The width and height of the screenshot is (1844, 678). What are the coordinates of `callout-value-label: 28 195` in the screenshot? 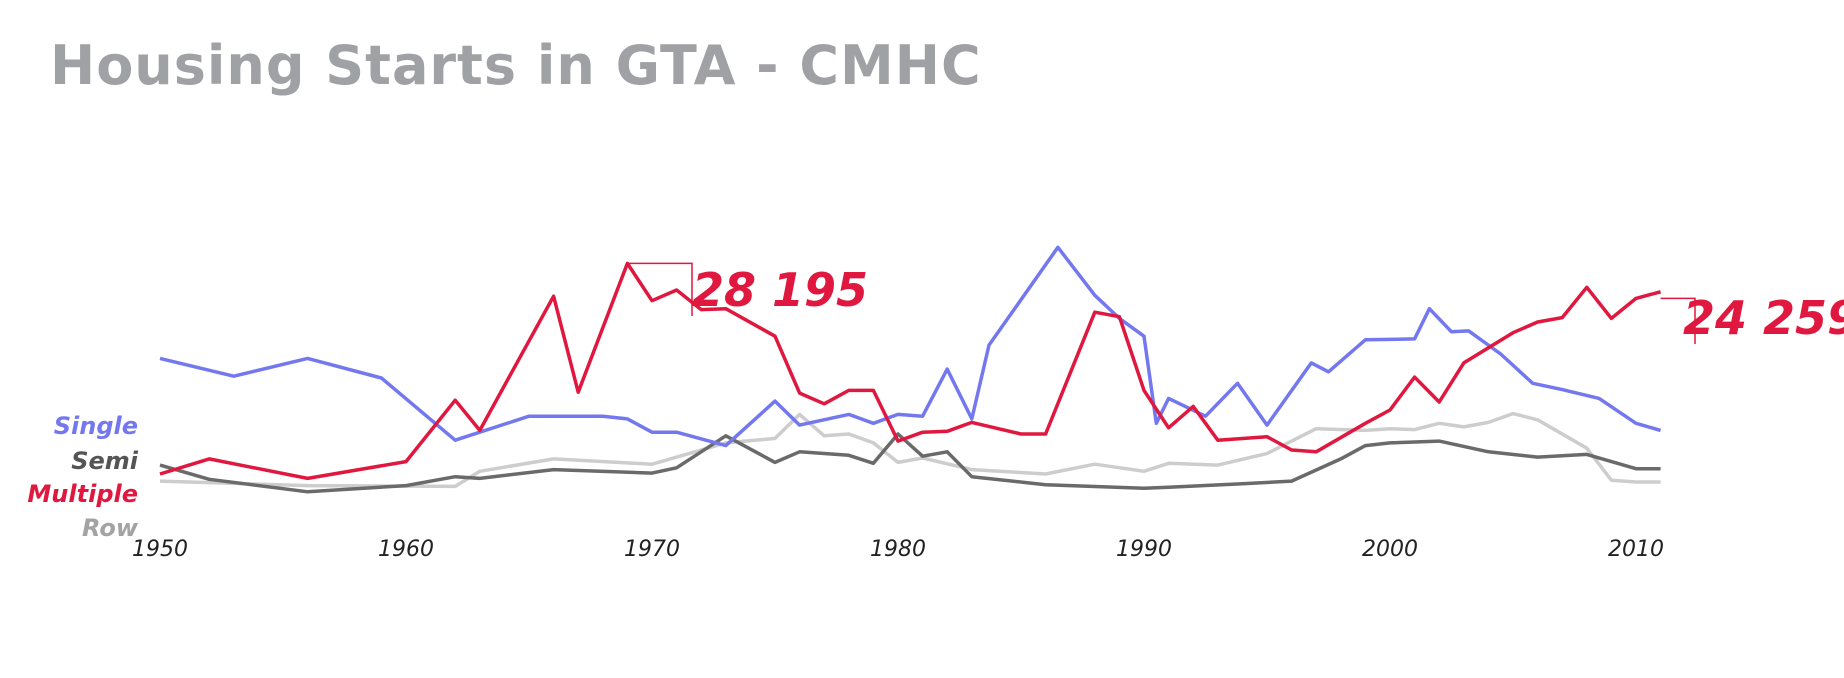 It's located at (780, 290).